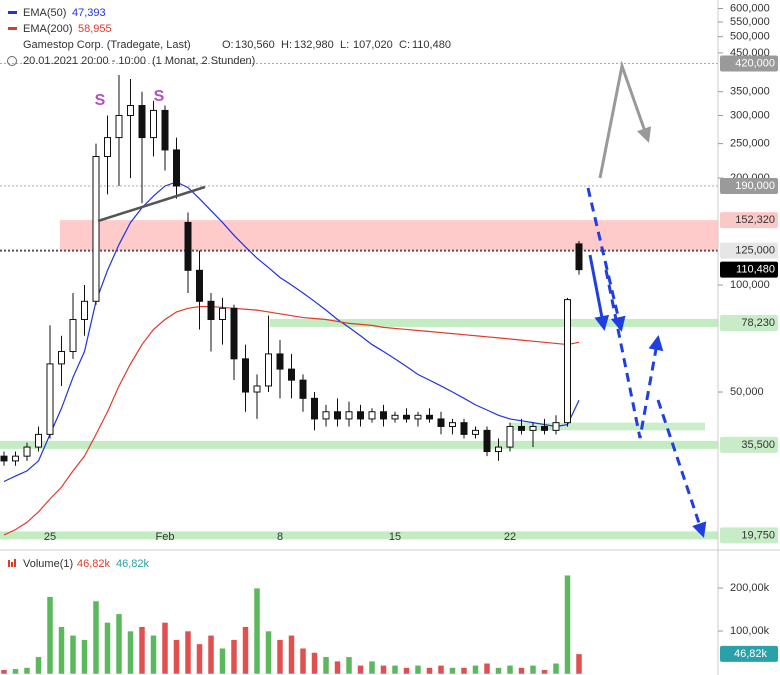 This screenshot has width=780, height=675. I want to click on legend-swatch, so click(12, 28).